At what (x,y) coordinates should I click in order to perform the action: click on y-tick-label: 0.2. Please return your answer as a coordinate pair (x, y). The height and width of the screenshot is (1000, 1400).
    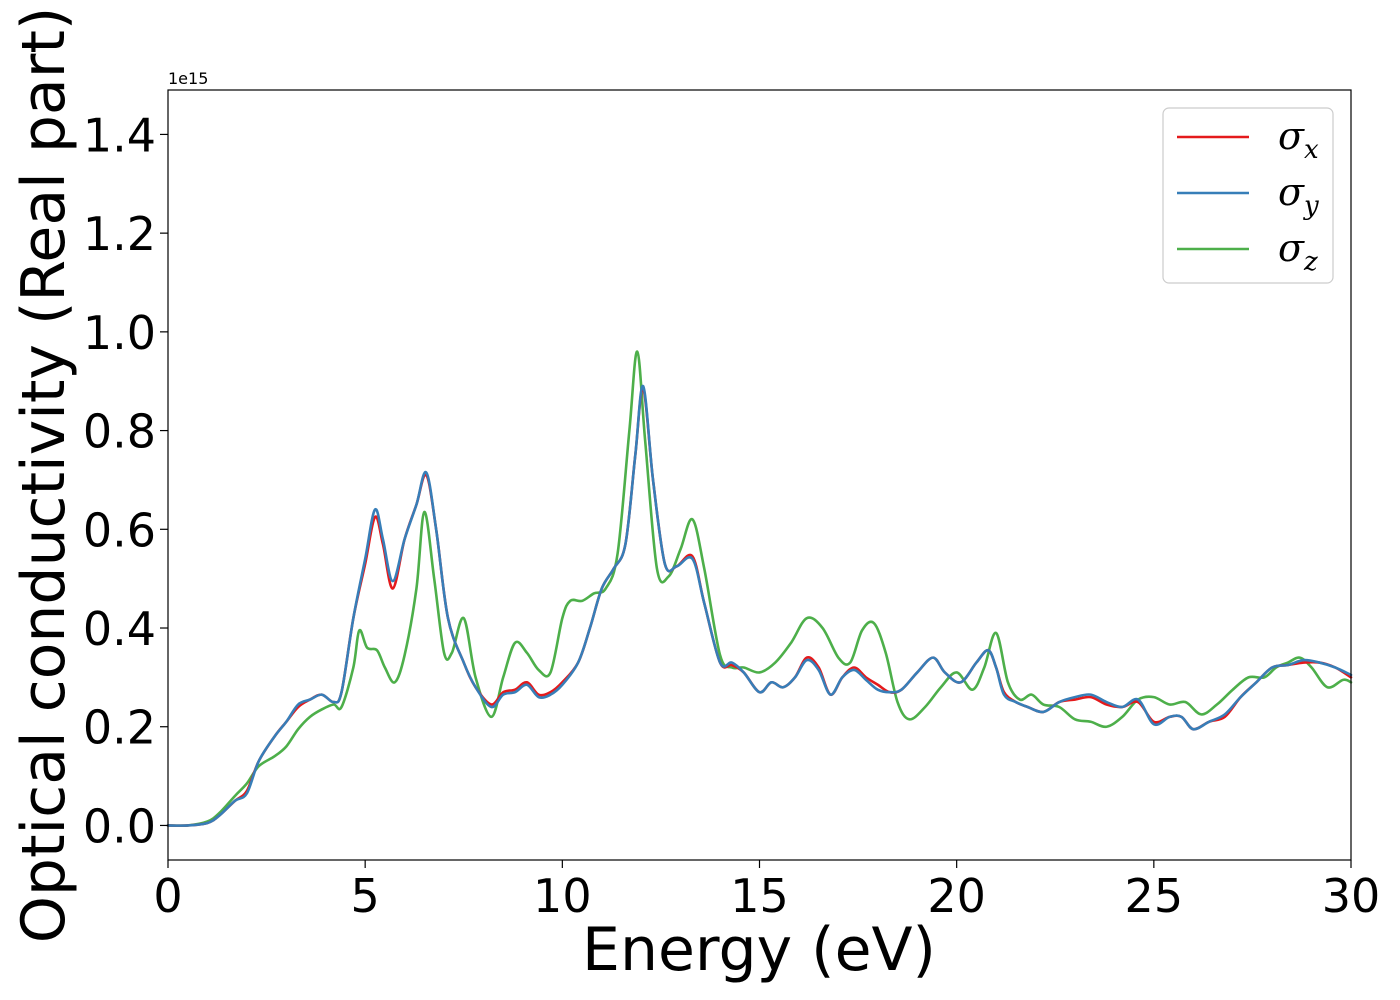
    Looking at the image, I should click on (119, 728).